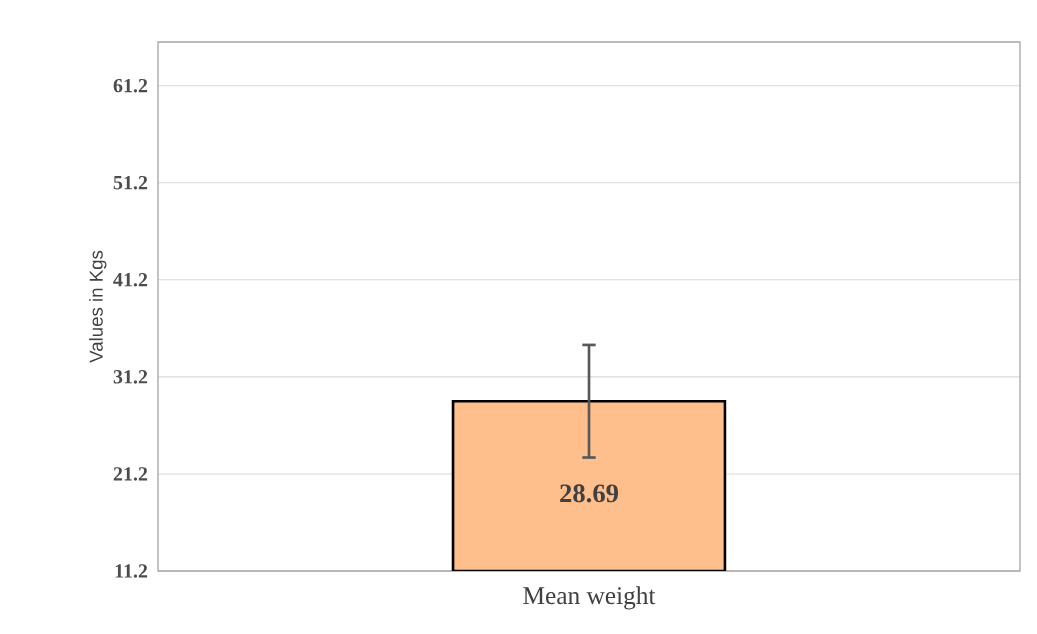 This screenshot has height=634, width=1037. I want to click on x-tick-label: Mean weight, so click(589, 598).